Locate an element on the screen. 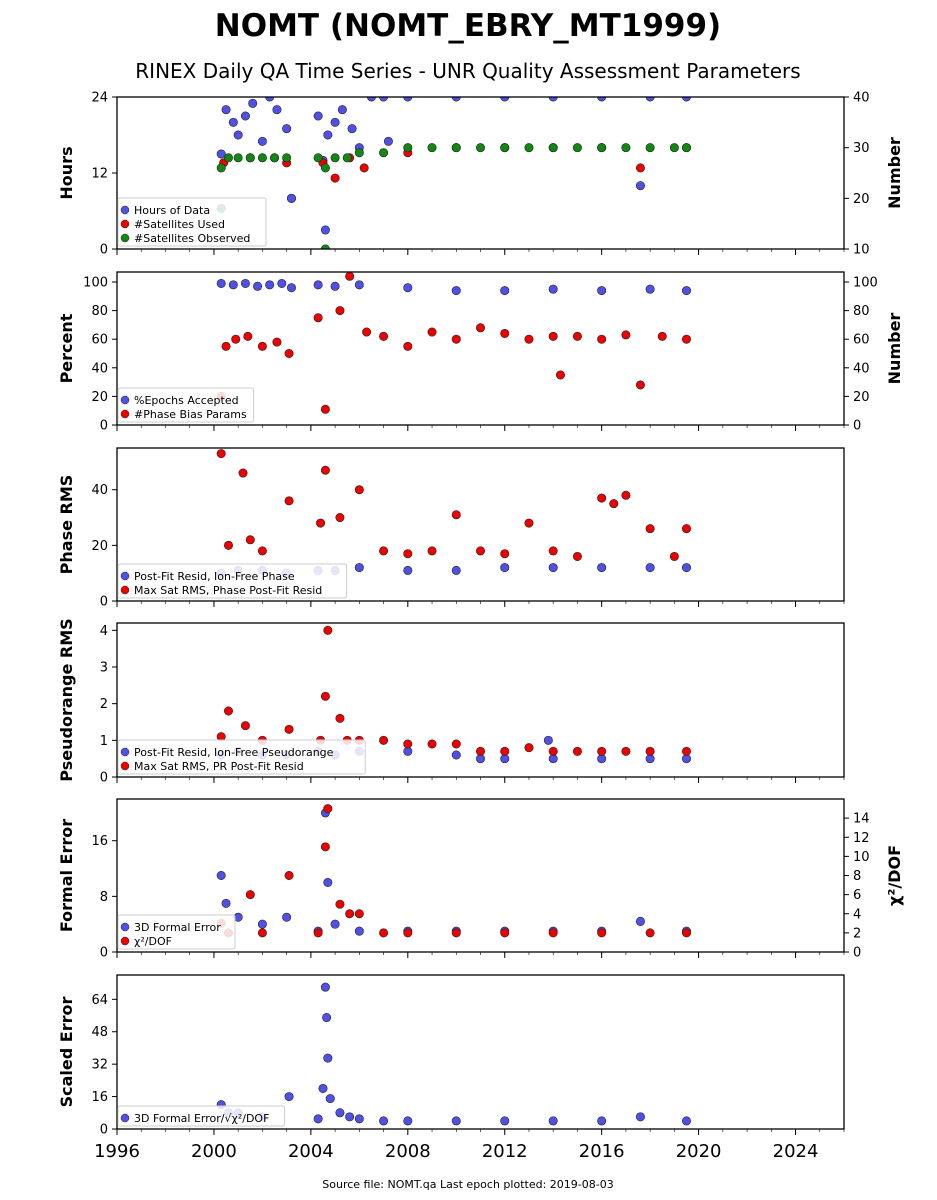 Image resolution: width=937 pixels, height=1200 pixels. y-tick-label: 8 is located at coordinates (104, 897).